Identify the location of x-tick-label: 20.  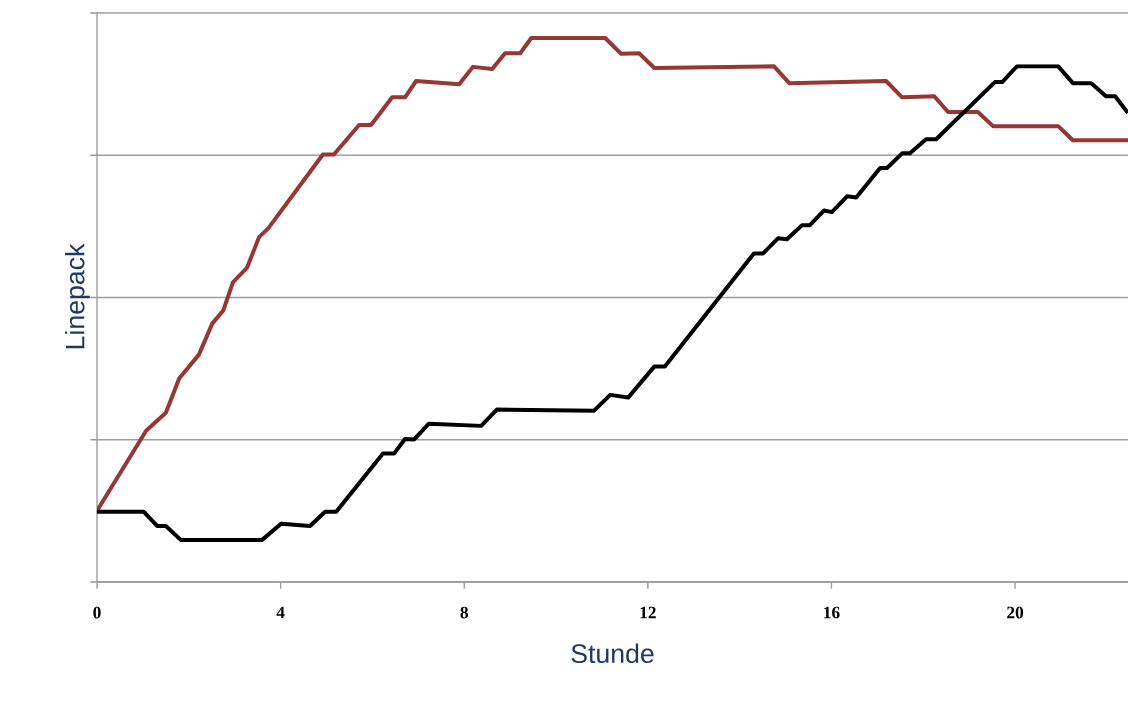
(1015, 612).